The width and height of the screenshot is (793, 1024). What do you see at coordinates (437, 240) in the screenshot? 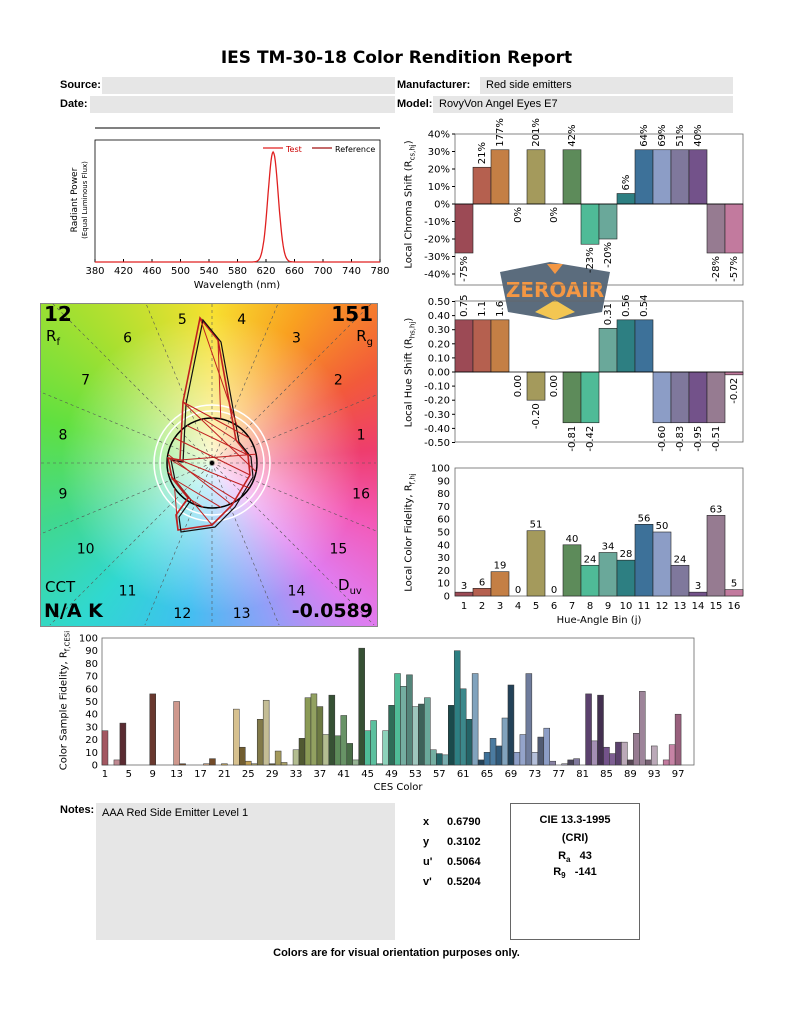
I see `ytick-label: -20%` at bounding box center [437, 240].